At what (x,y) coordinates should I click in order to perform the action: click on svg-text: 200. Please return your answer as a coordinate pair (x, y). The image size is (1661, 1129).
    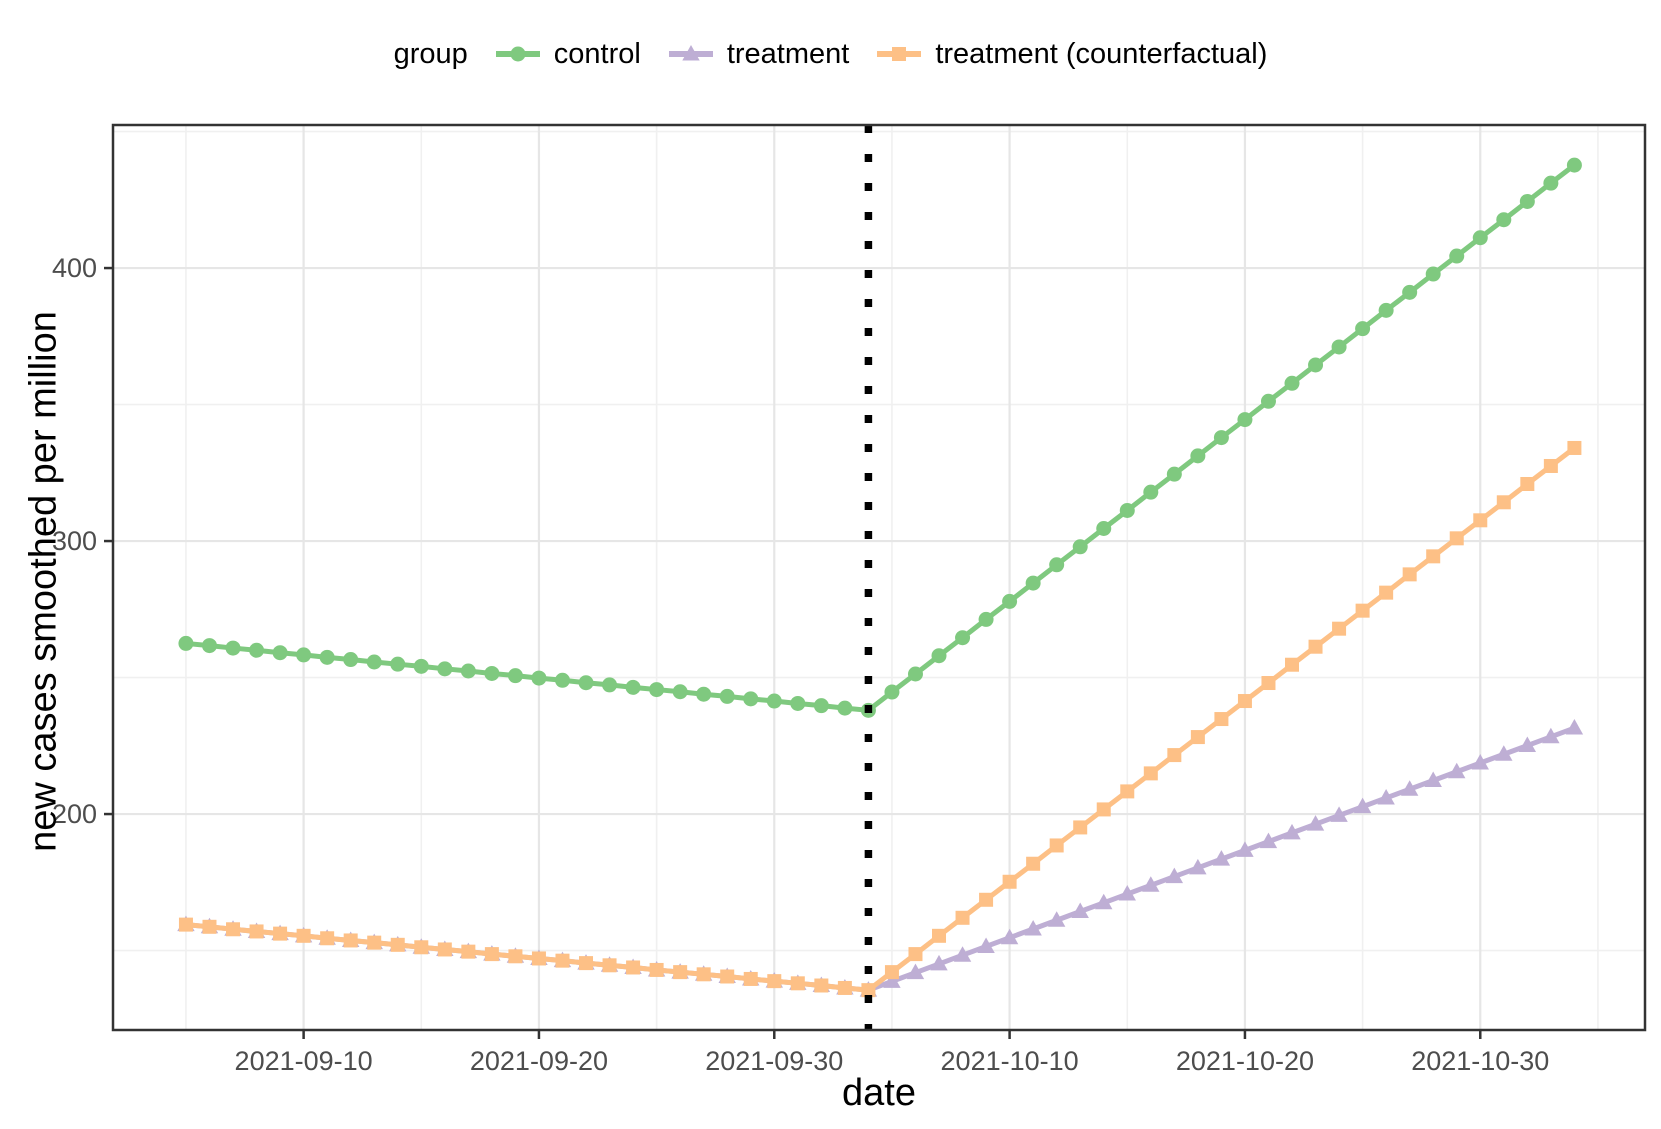
    Looking at the image, I should click on (74, 814).